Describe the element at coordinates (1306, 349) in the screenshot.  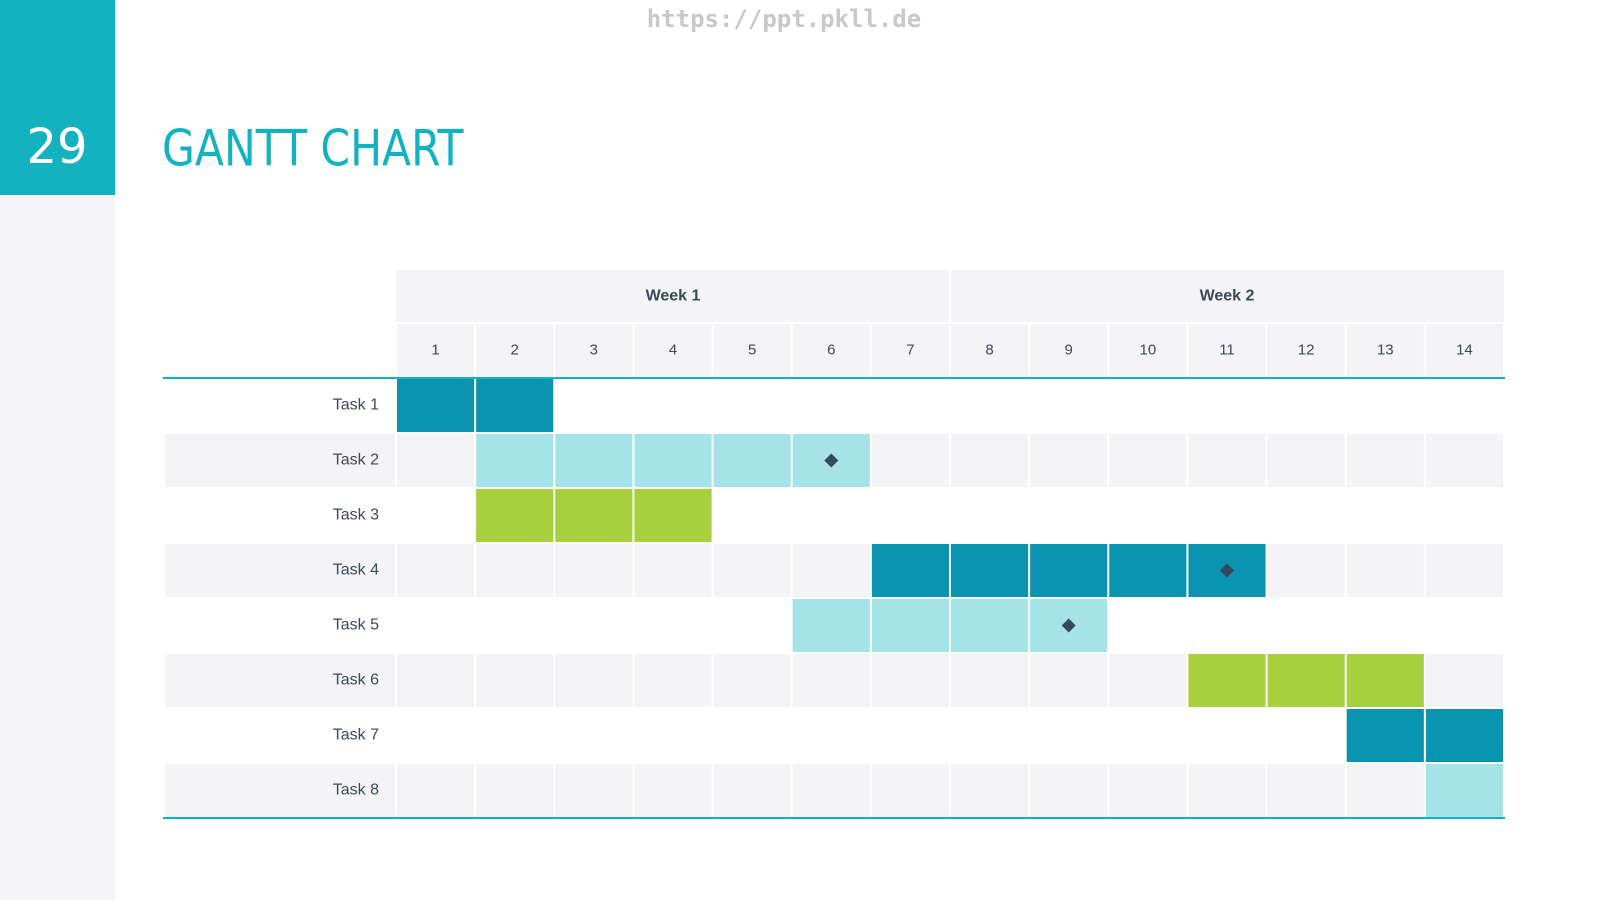
I see `day-label: 12` at that location.